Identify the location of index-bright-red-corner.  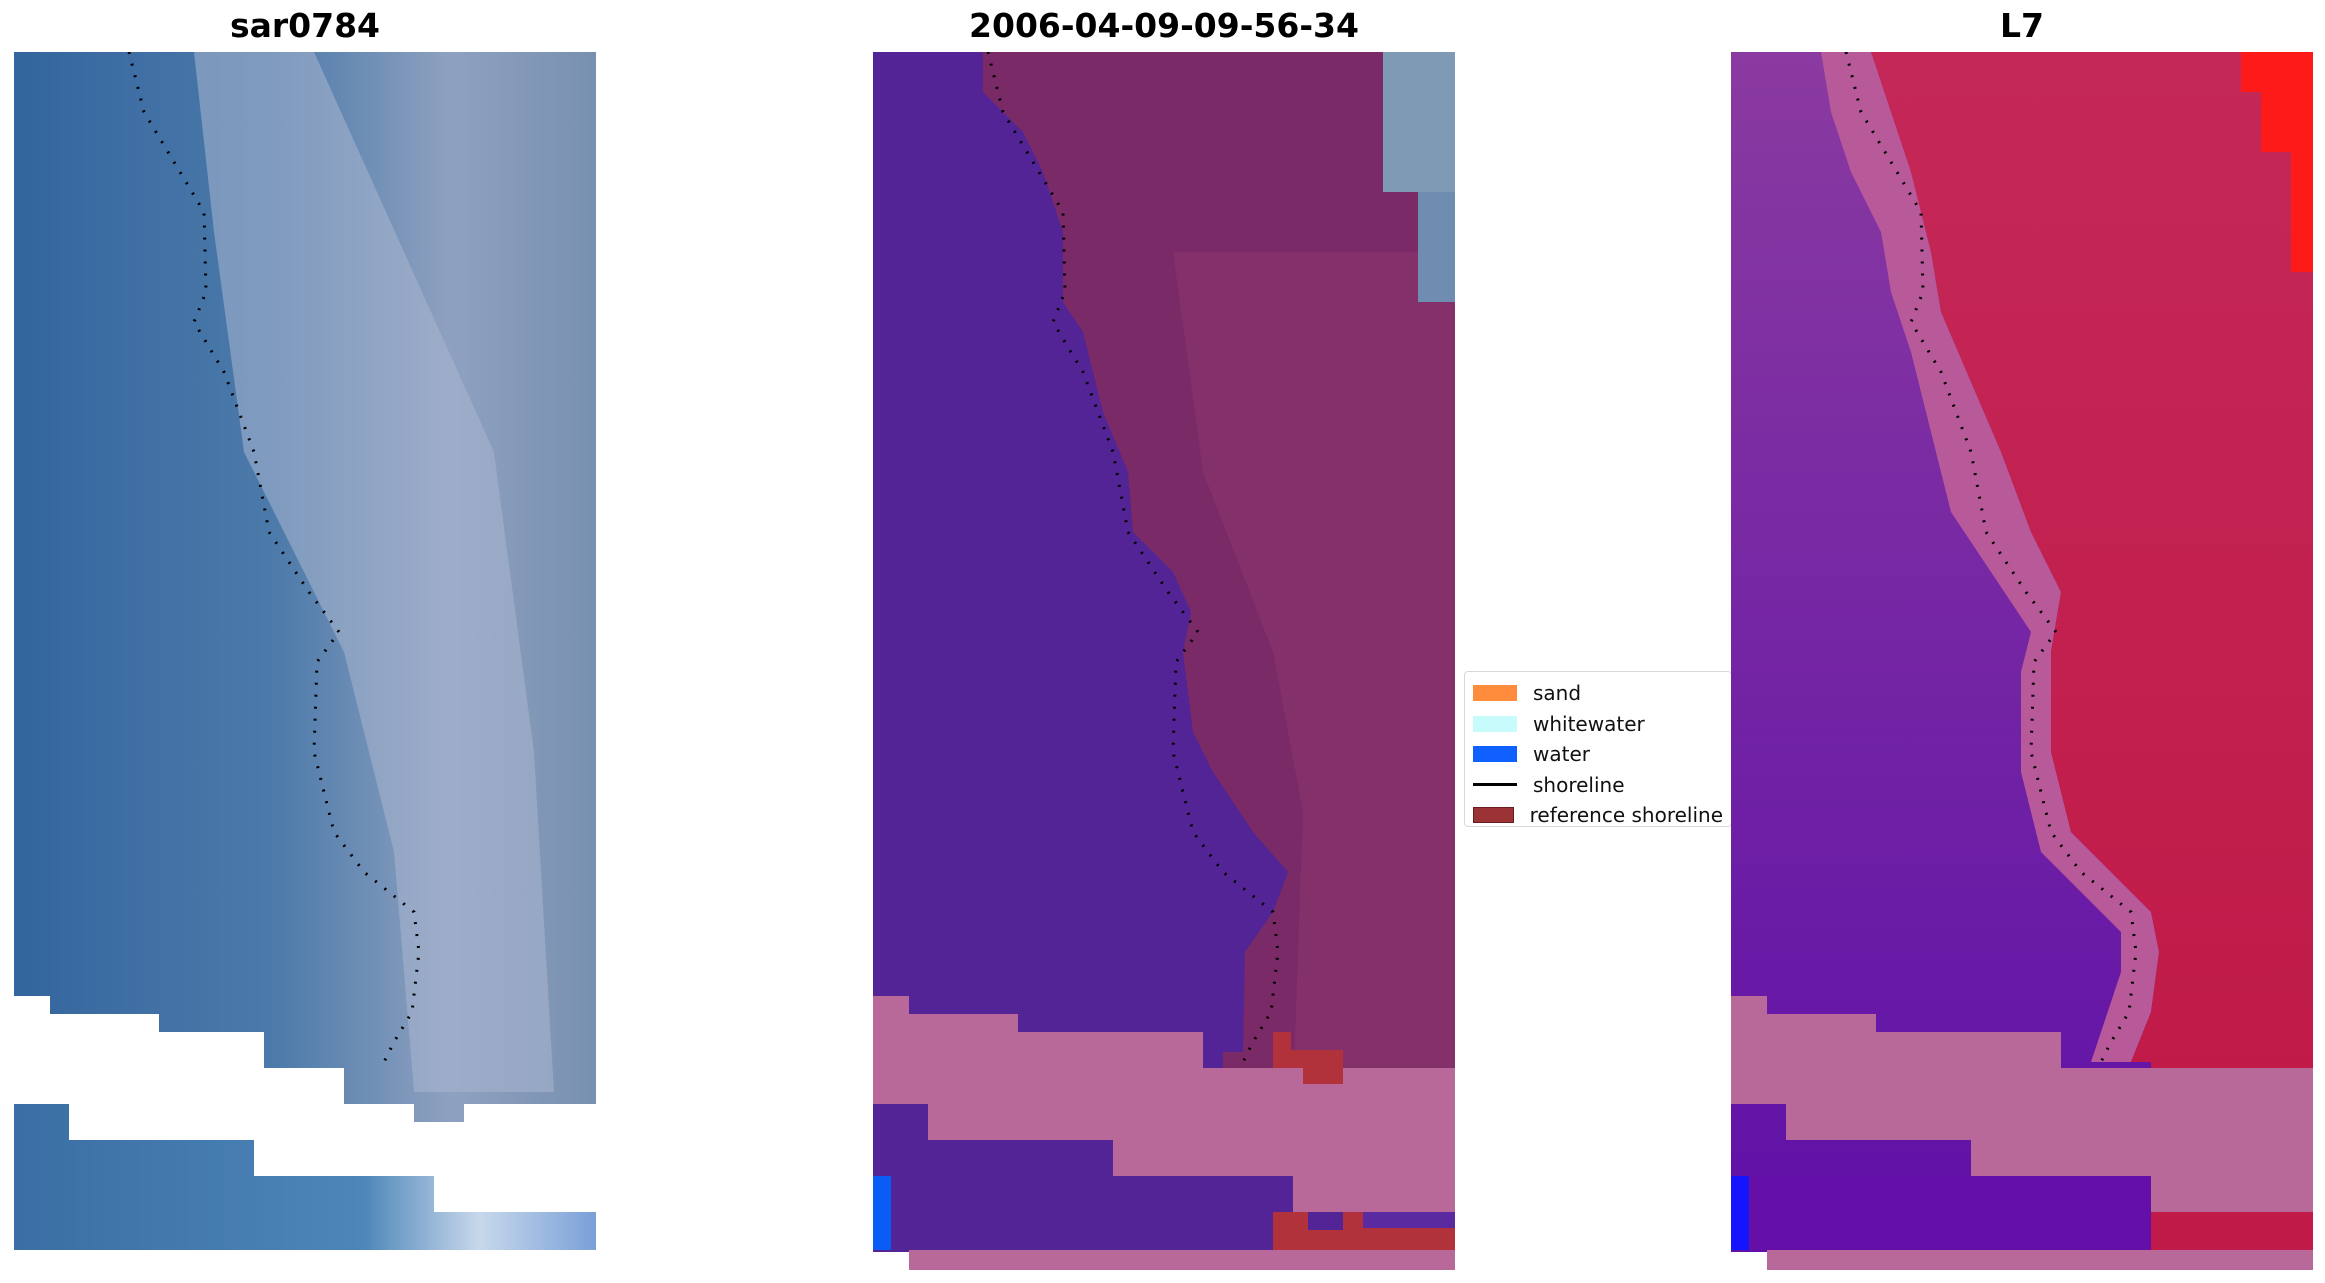
(2277, 162).